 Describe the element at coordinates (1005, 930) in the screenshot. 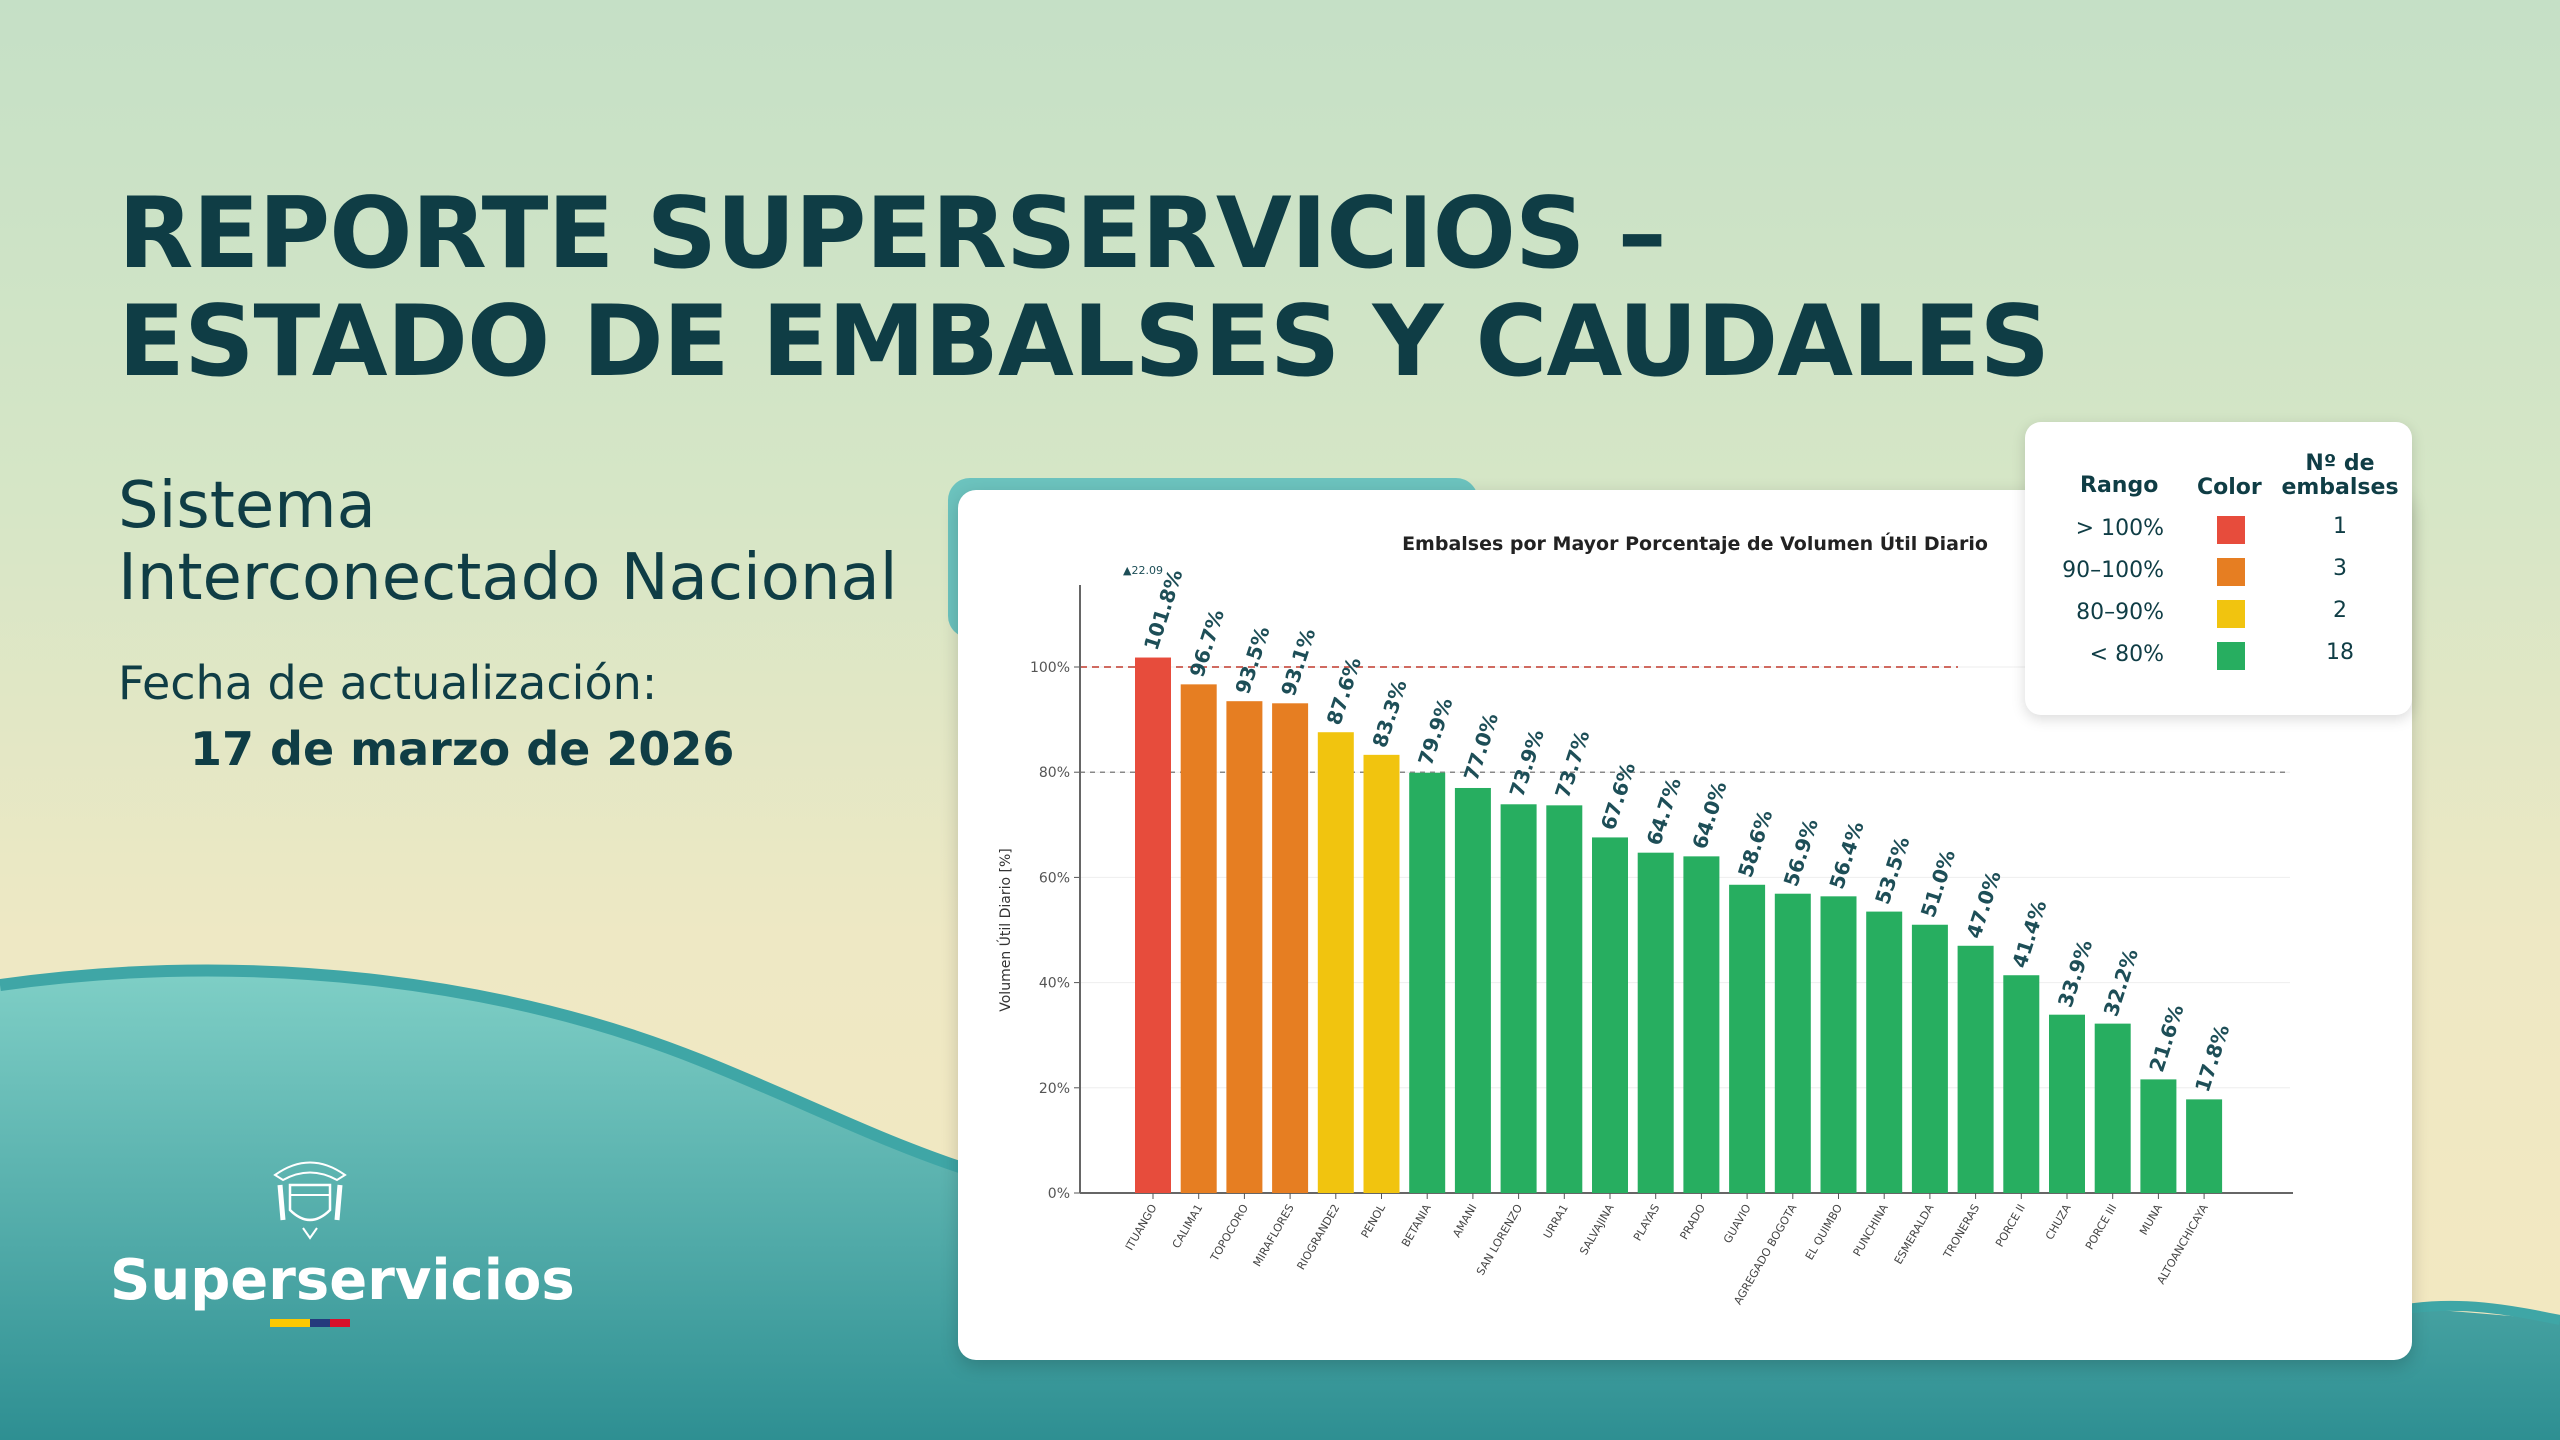

I see `y-axis-label: Volumen Útil Diario [%]` at that location.